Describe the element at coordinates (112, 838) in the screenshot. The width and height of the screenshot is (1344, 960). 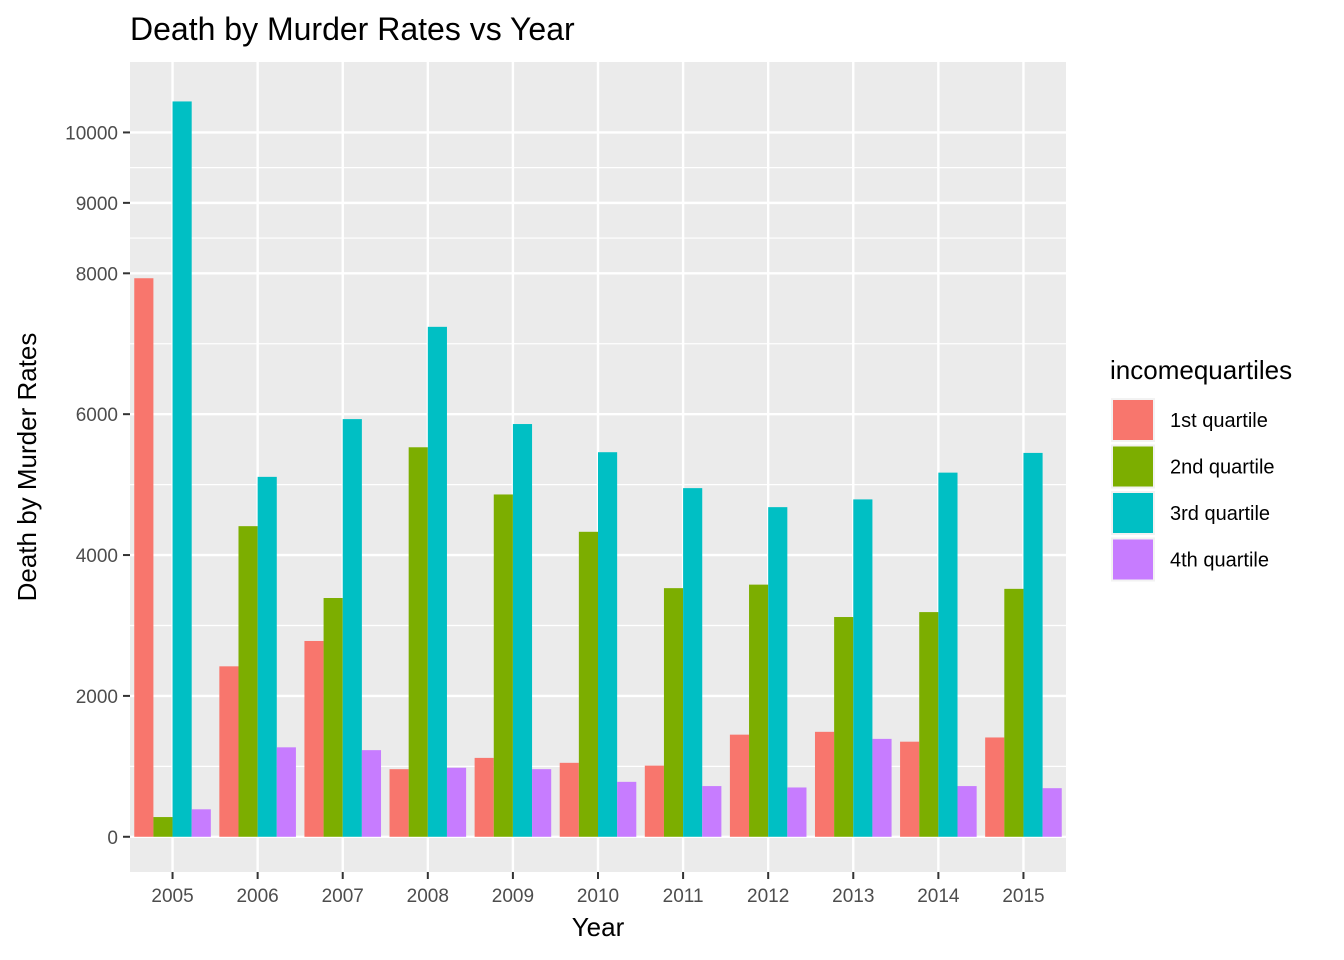
I see `y-tick-label: 0` at that location.